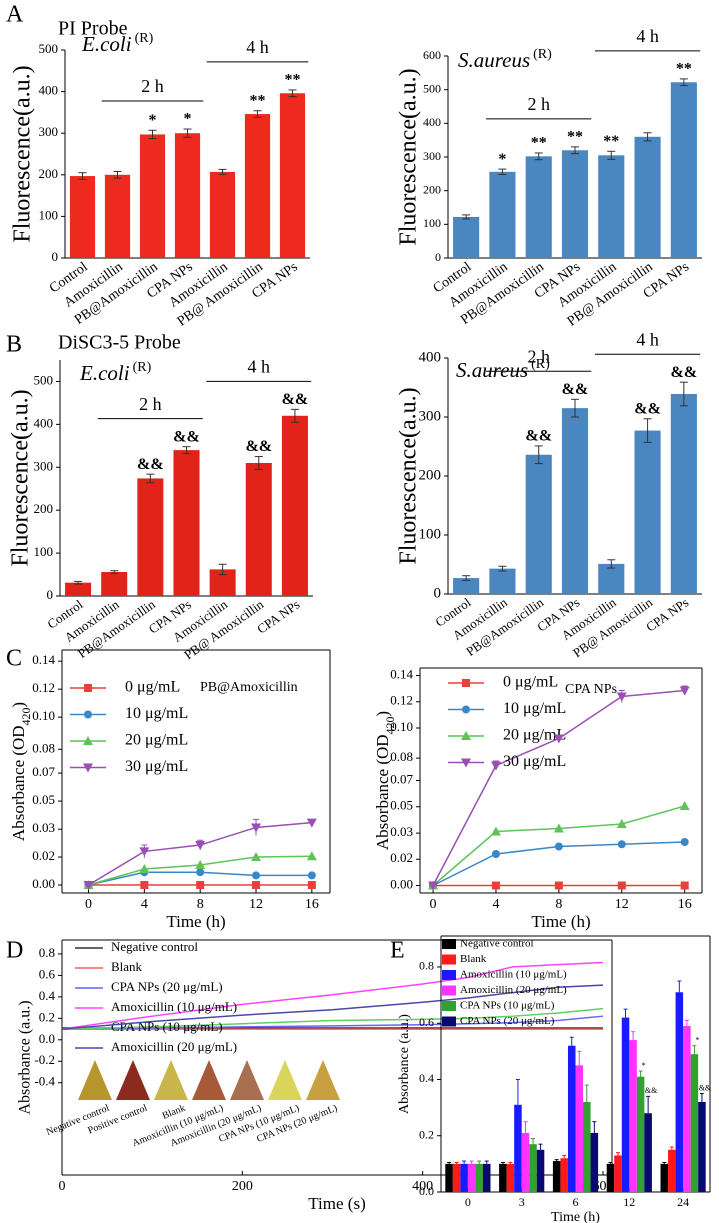  Describe the element at coordinates (43, 747) in the screenshot. I see `y-tick-label: 0.08` at that location.